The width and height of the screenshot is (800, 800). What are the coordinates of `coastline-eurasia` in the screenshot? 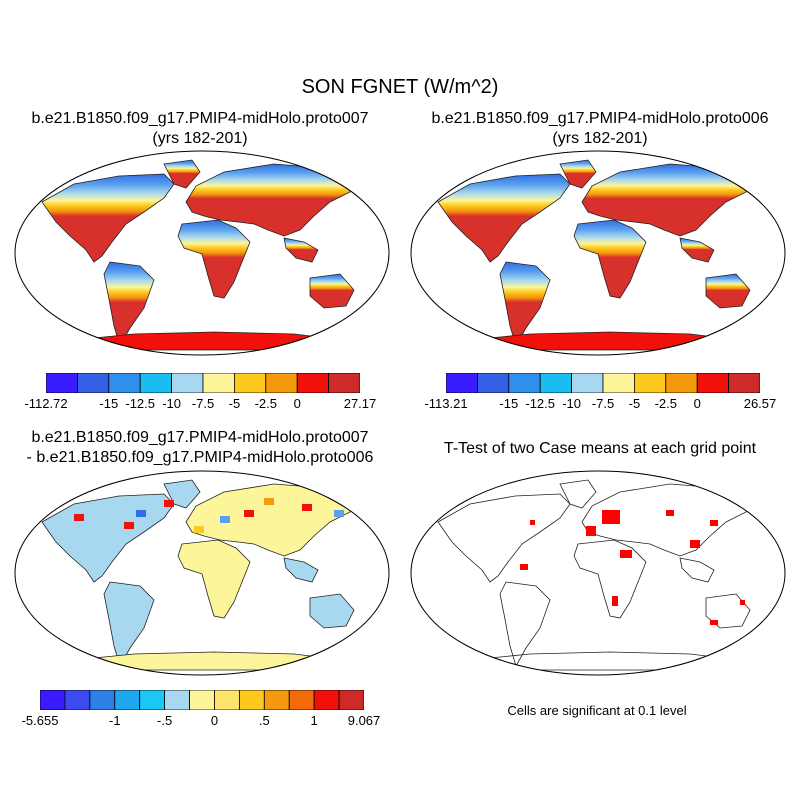 It's located at (666, 520).